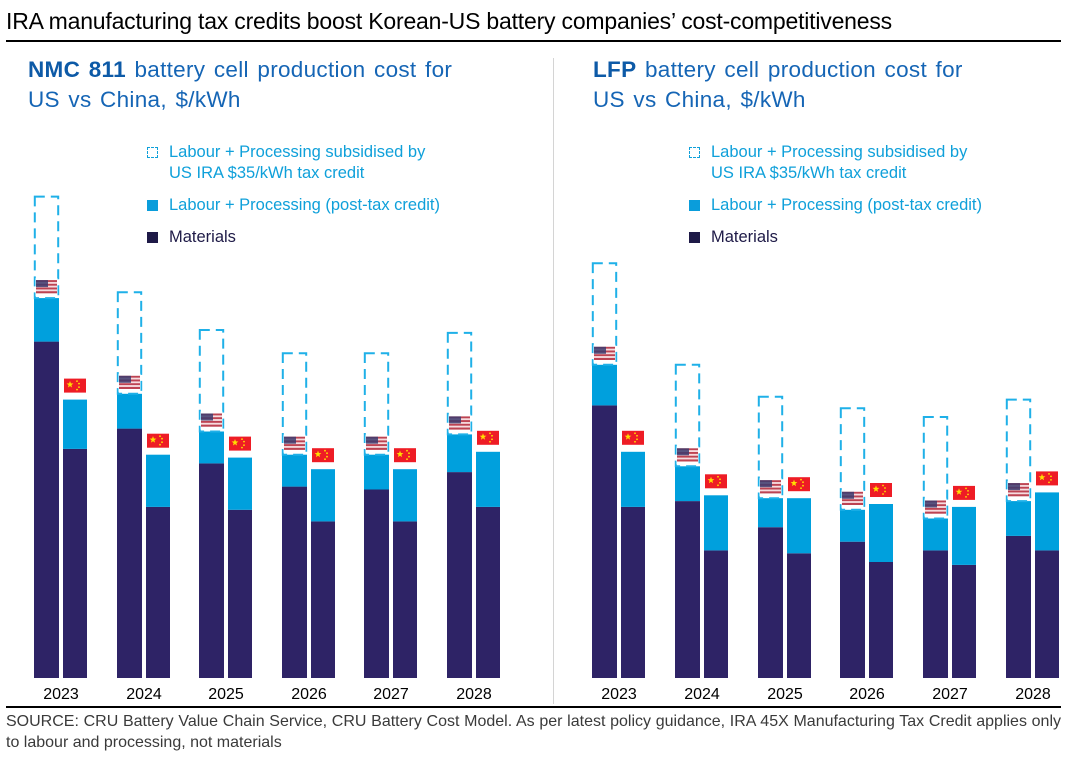 Image resolution: width=1071 pixels, height=763 pixels. Describe the element at coordinates (474, 694) in the screenshot. I see `x-tick-label: 2028` at that location.